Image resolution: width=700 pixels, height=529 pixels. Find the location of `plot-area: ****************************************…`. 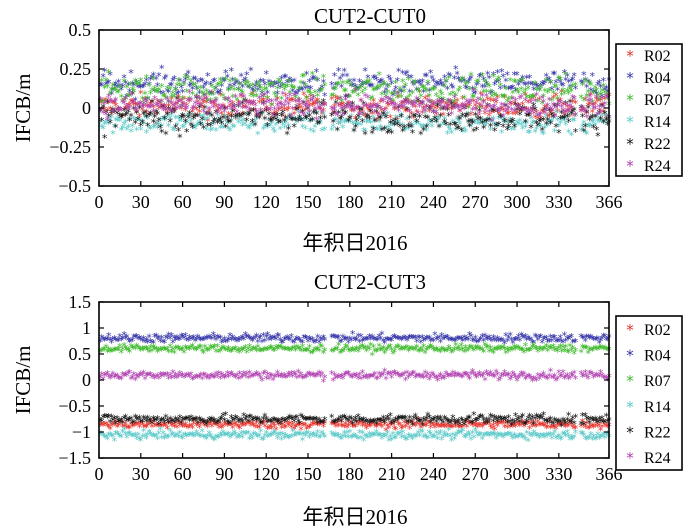

plot-area: ****************************************… is located at coordinates (355, 103).